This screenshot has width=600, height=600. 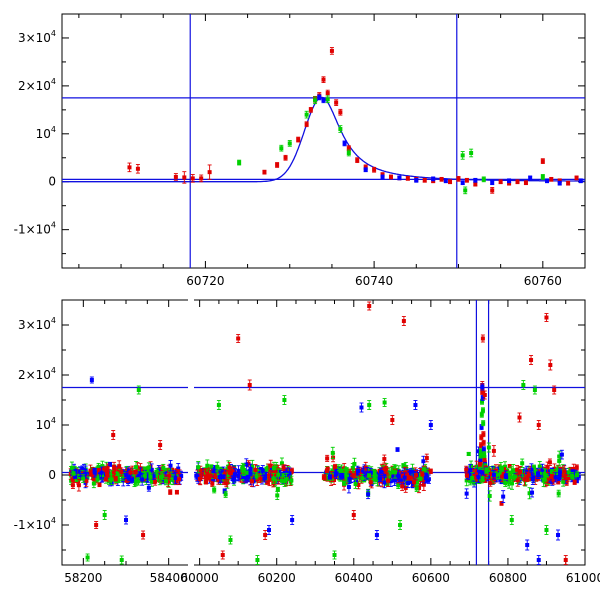 What do you see at coordinates (508, 578) in the screenshot?
I see `x-tick-label: 60800` at bounding box center [508, 578].